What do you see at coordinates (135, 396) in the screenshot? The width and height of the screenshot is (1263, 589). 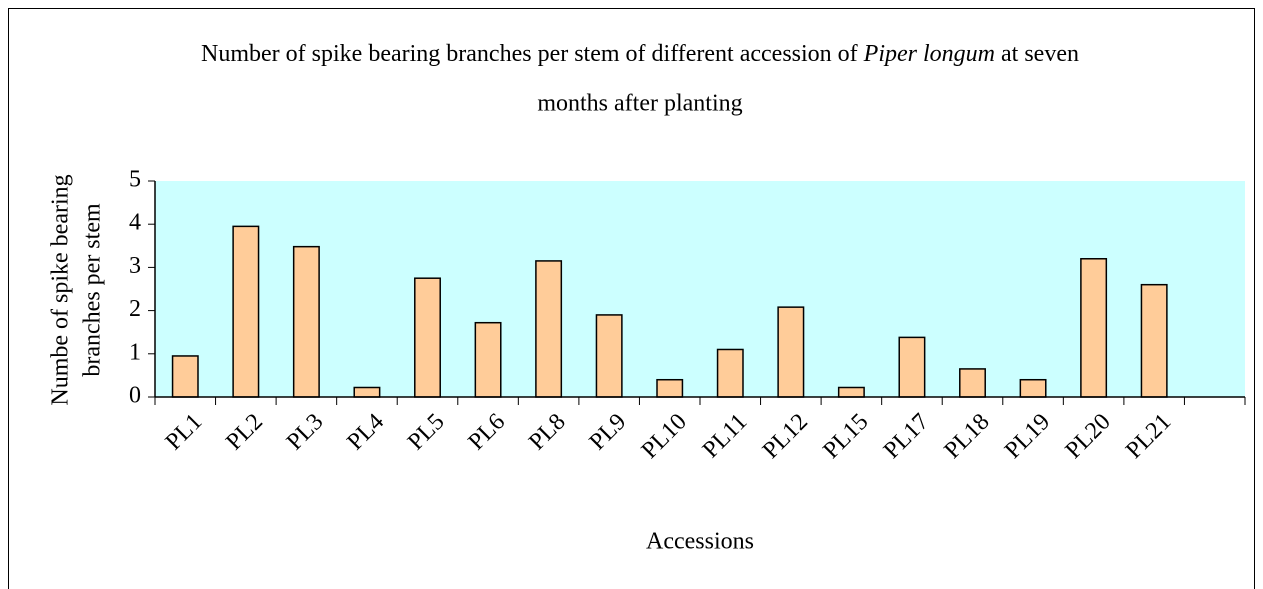 I see `y-tick-label: 0` at bounding box center [135, 396].